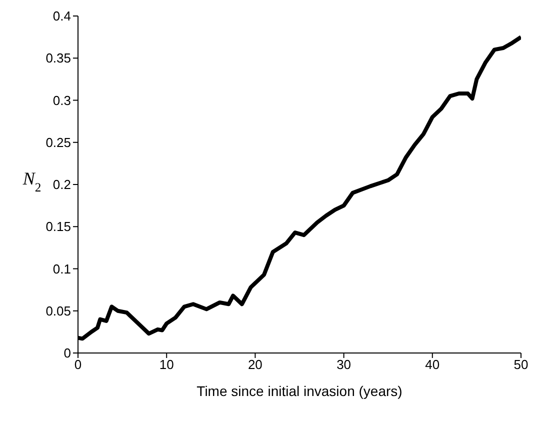  Describe the element at coordinates (521, 364) in the screenshot. I see `x-tick-label: 50` at that location.